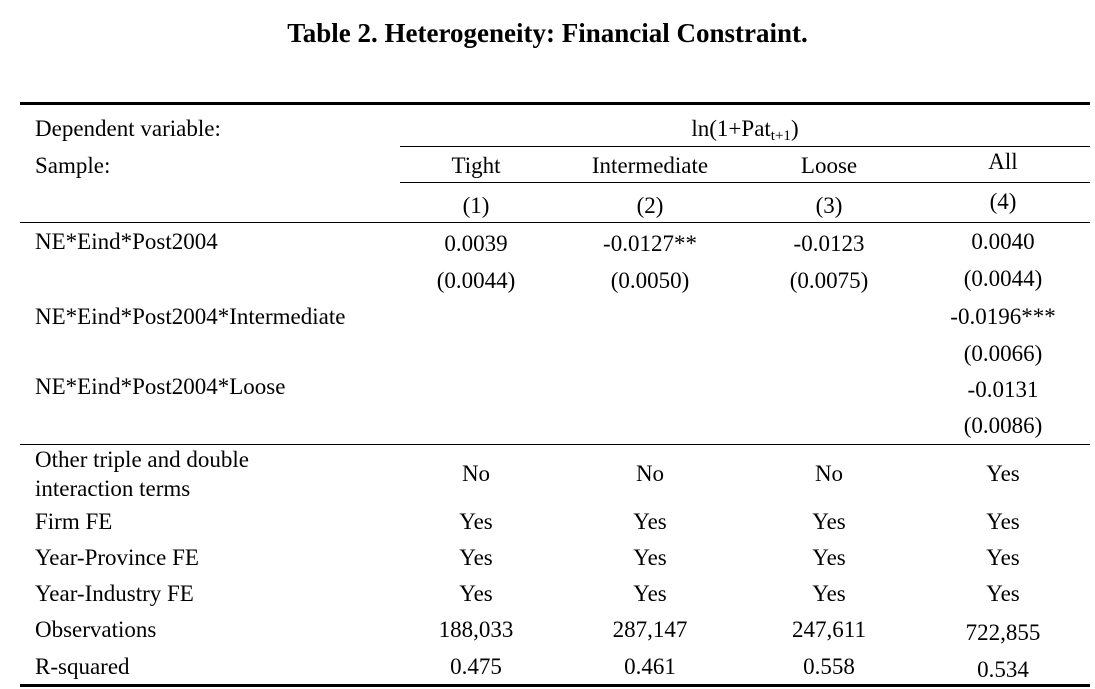  What do you see at coordinates (1003, 278) in the screenshot?
I see `se-r1-c4: (0.0044)` at bounding box center [1003, 278].